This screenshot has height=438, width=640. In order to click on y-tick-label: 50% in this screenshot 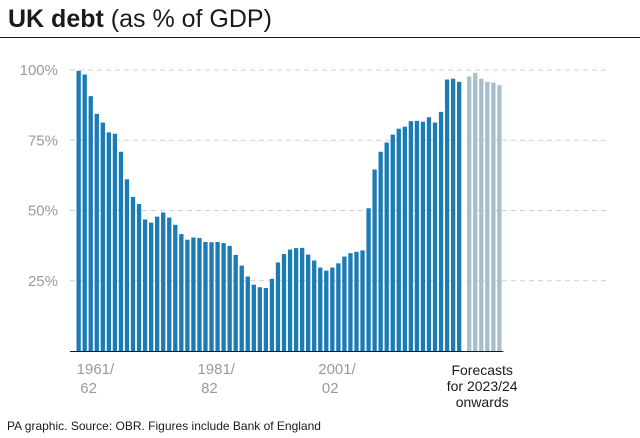, I will do `click(43, 211)`.